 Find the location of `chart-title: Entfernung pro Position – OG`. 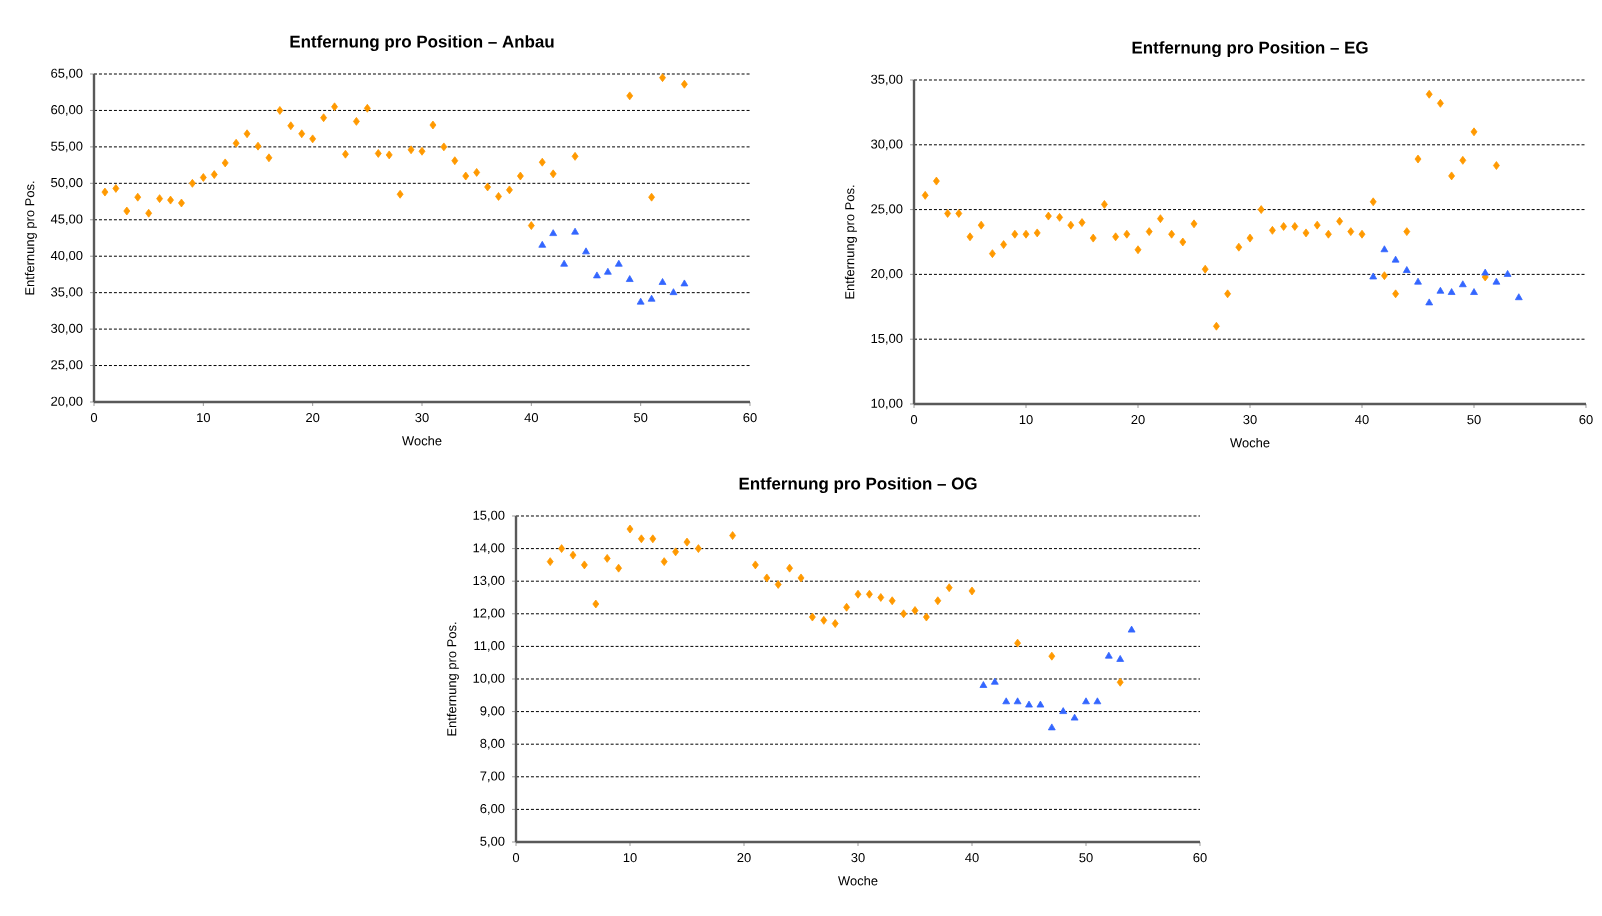

chart-title: Entfernung pro Position – OG is located at coordinates (858, 485).